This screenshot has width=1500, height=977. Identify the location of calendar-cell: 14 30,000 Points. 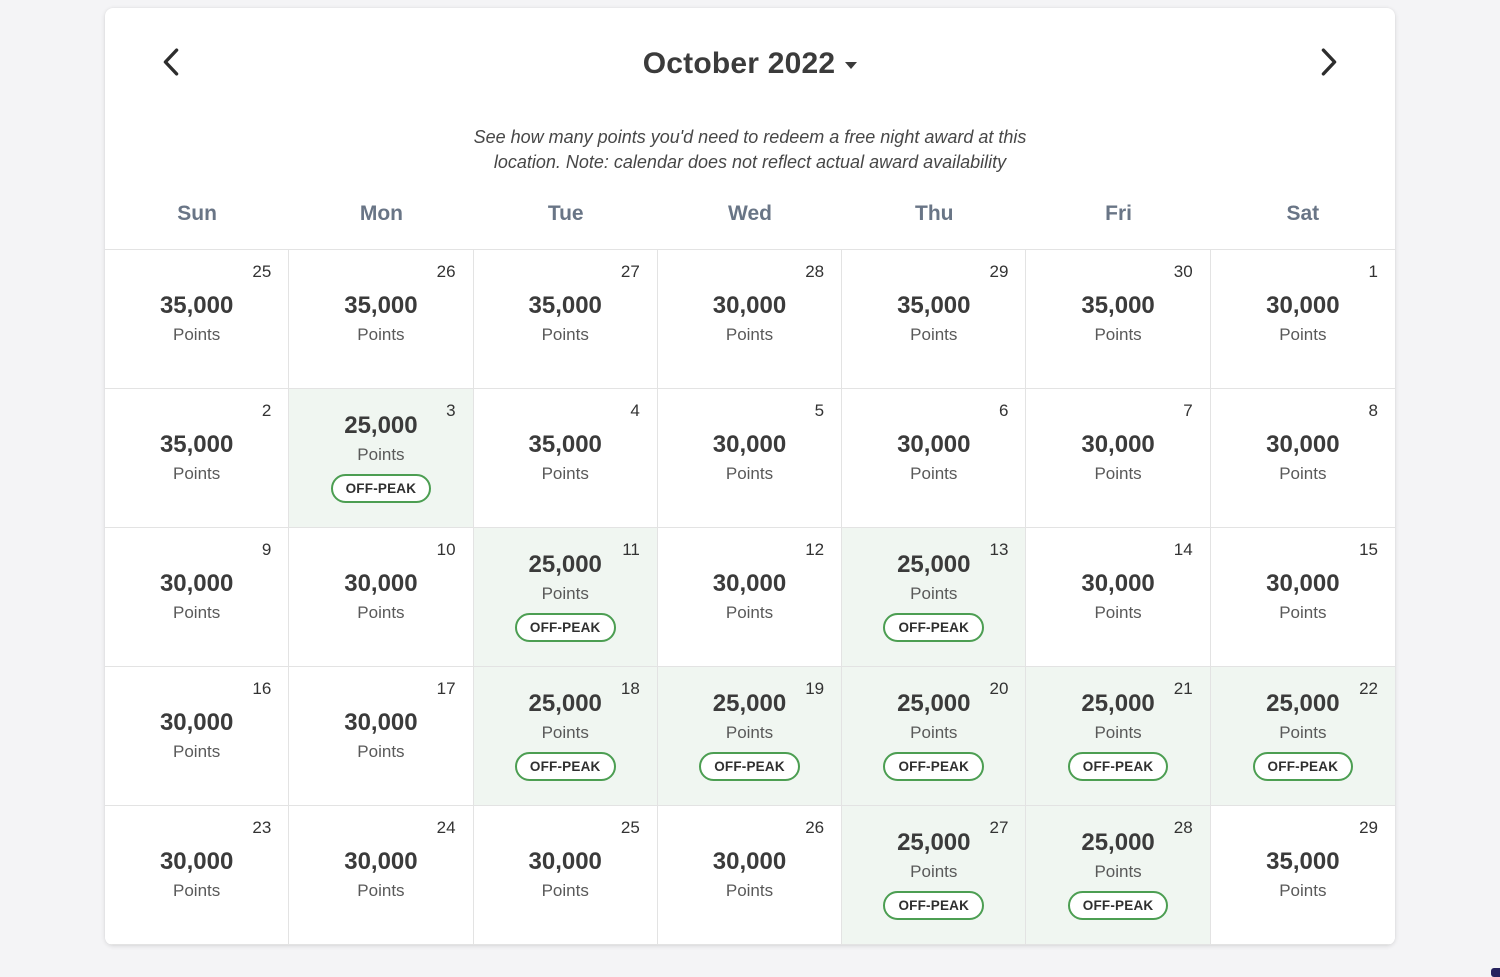
(1118, 597).